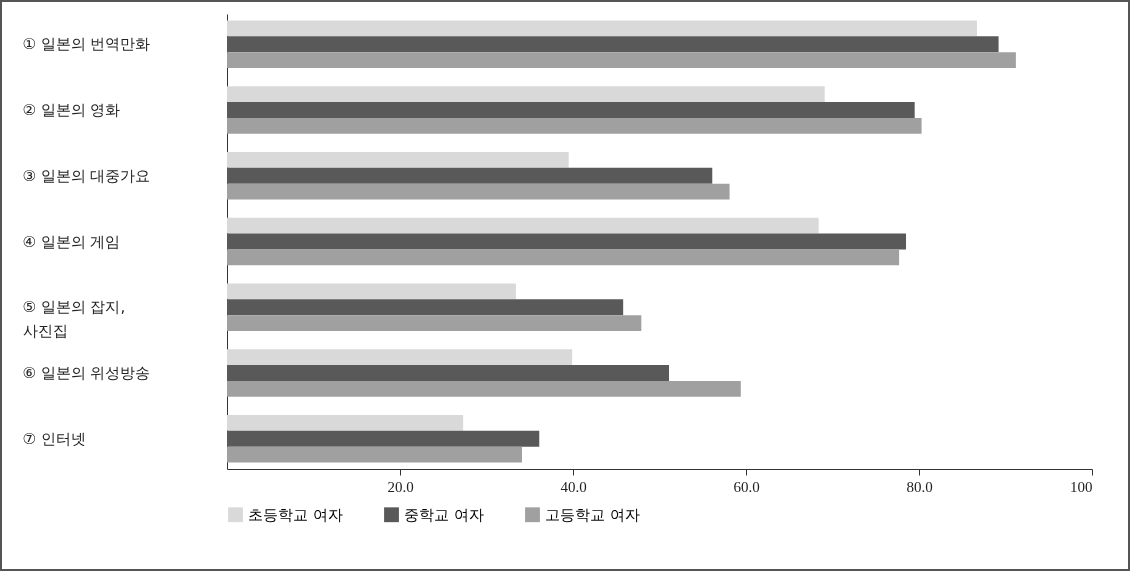  What do you see at coordinates (74, 319) in the screenshot?
I see `y-tick-label: ⑤ 일본의 잡지, 사진집` at bounding box center [74, 319].